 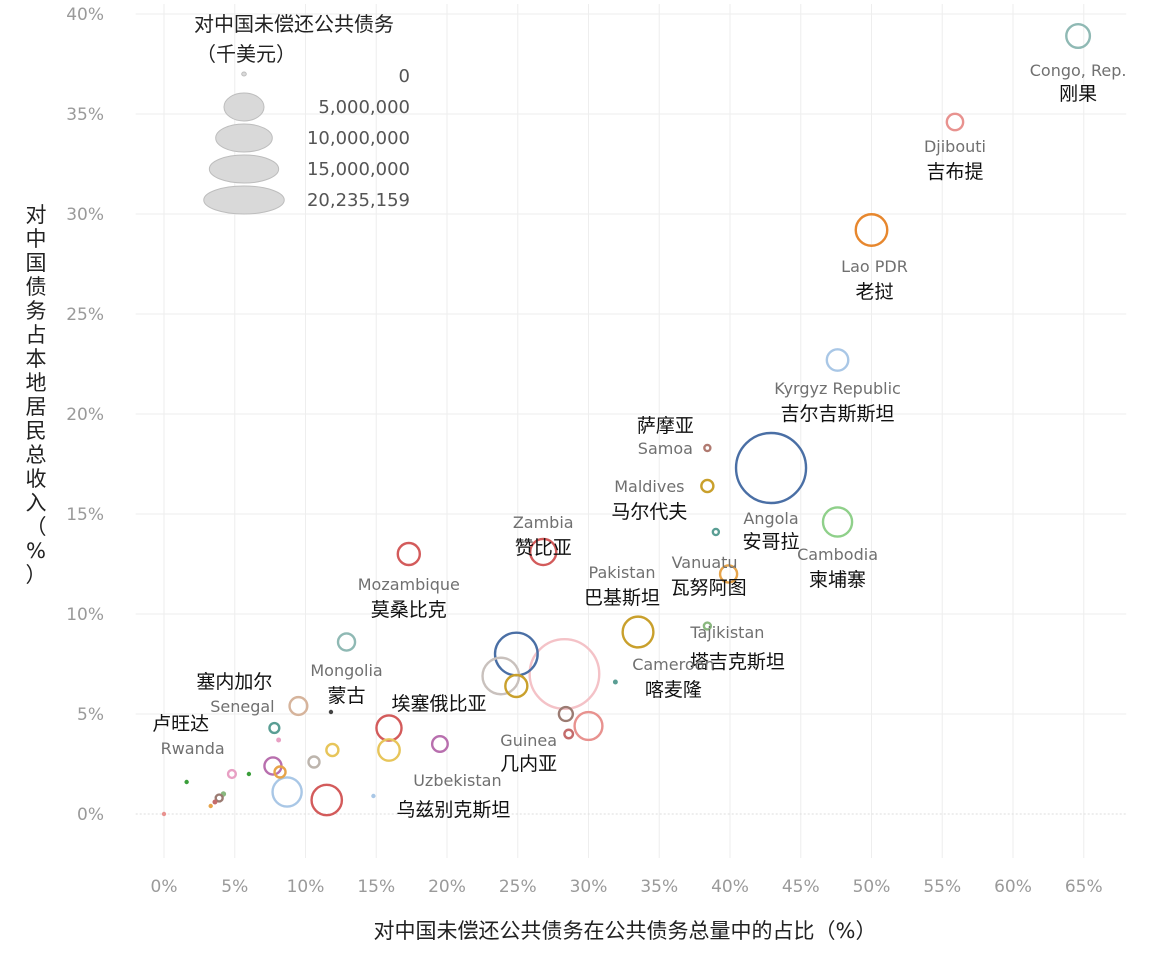 I want to click on y-tick-label: 10%, so click(x=85, y=615).